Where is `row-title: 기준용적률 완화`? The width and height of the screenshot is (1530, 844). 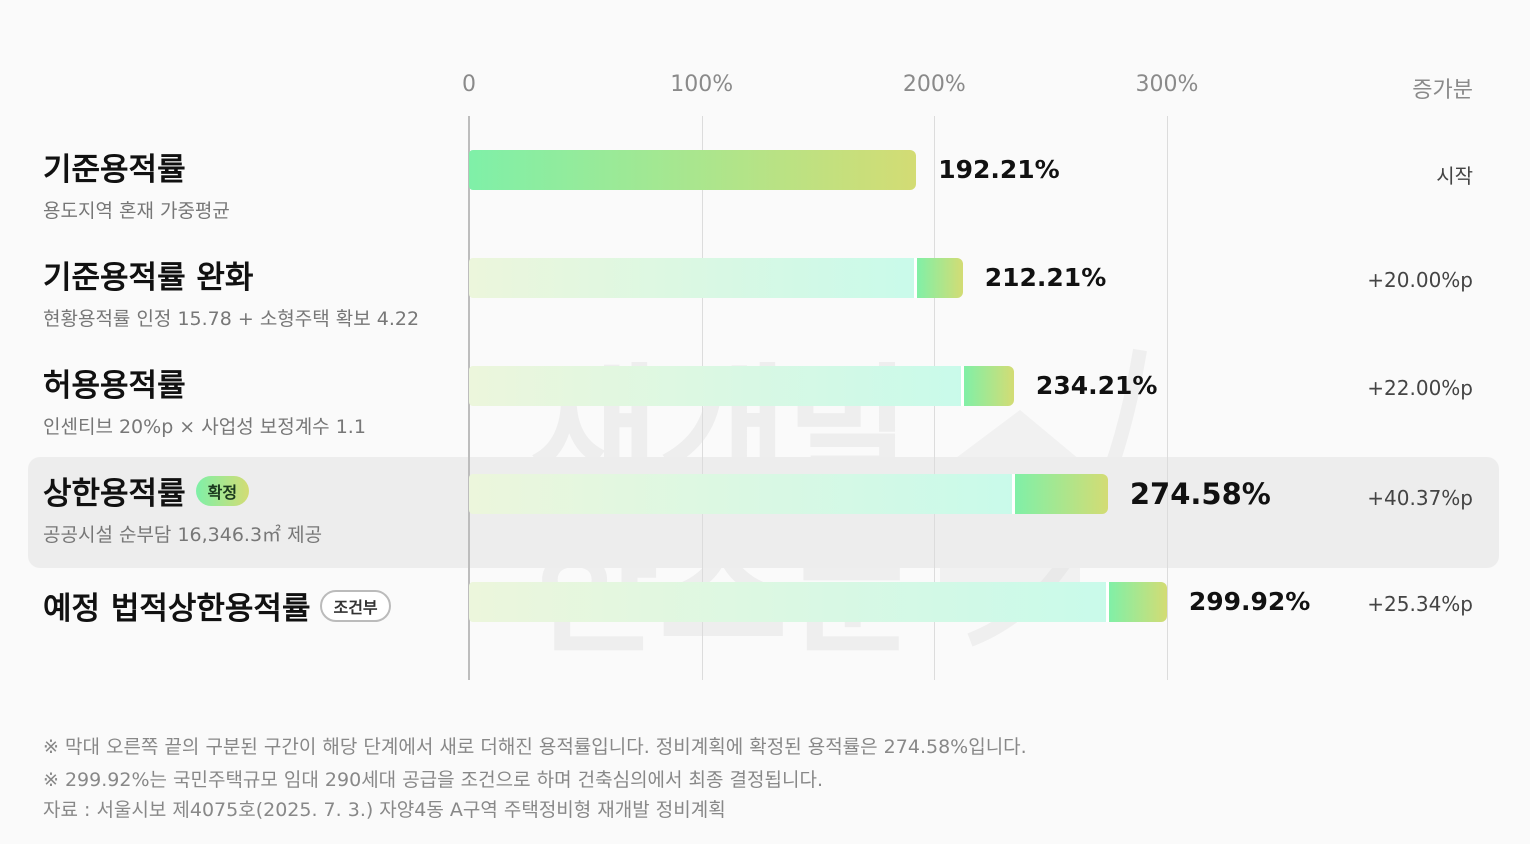 row-title: 기준용적률 완화 is located at coordinates (148, 274).